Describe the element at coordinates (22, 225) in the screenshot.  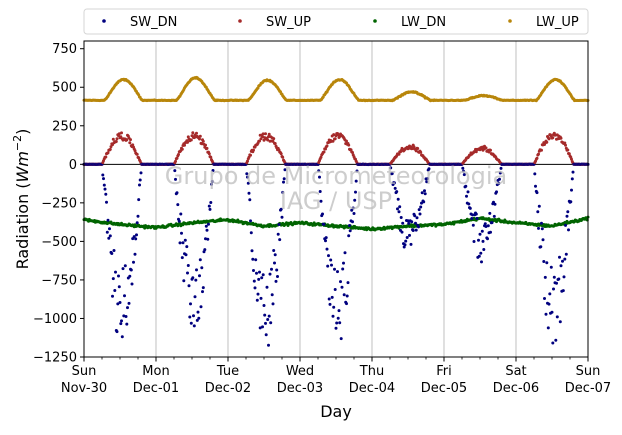
I see `y-axis-title-main: Radiation (` at that location.